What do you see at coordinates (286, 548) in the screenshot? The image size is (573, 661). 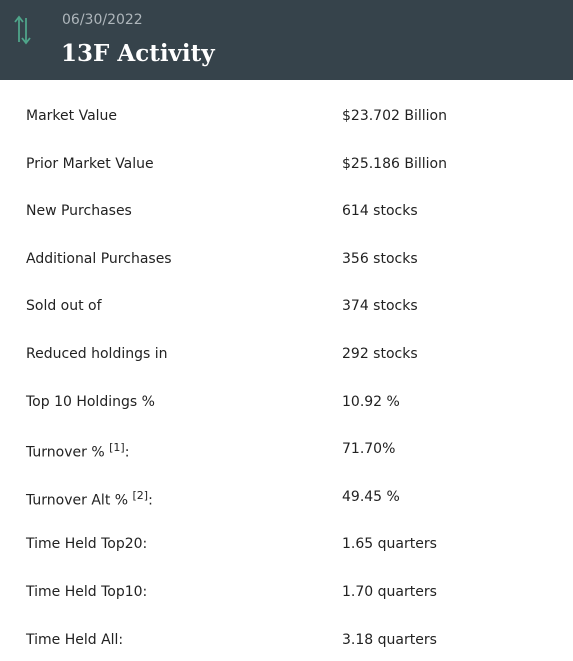 I see `stat-row: Time Held Top20: 1.65 quarters` at bounding box center [286, 548].